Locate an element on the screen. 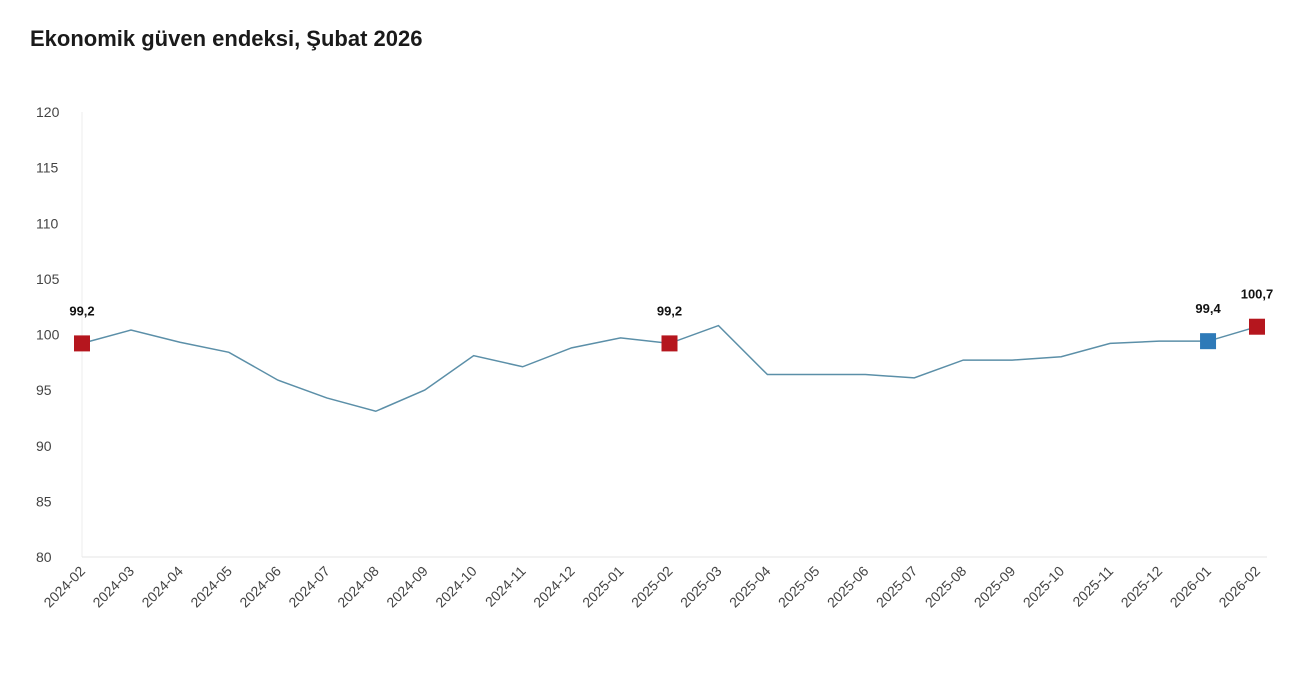 This screenshot has width=1311, height=675. x-tick-label: 2024-03 is located at coordinates (113, 587).